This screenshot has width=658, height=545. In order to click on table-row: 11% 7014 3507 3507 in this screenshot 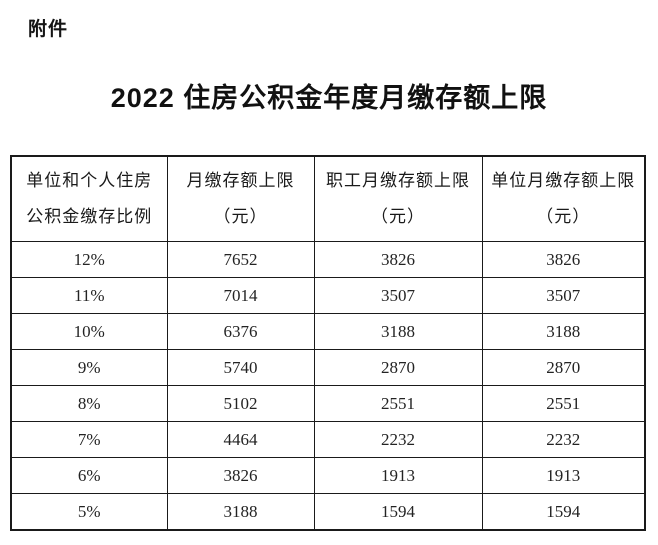, I will do `click(328, 295)`.